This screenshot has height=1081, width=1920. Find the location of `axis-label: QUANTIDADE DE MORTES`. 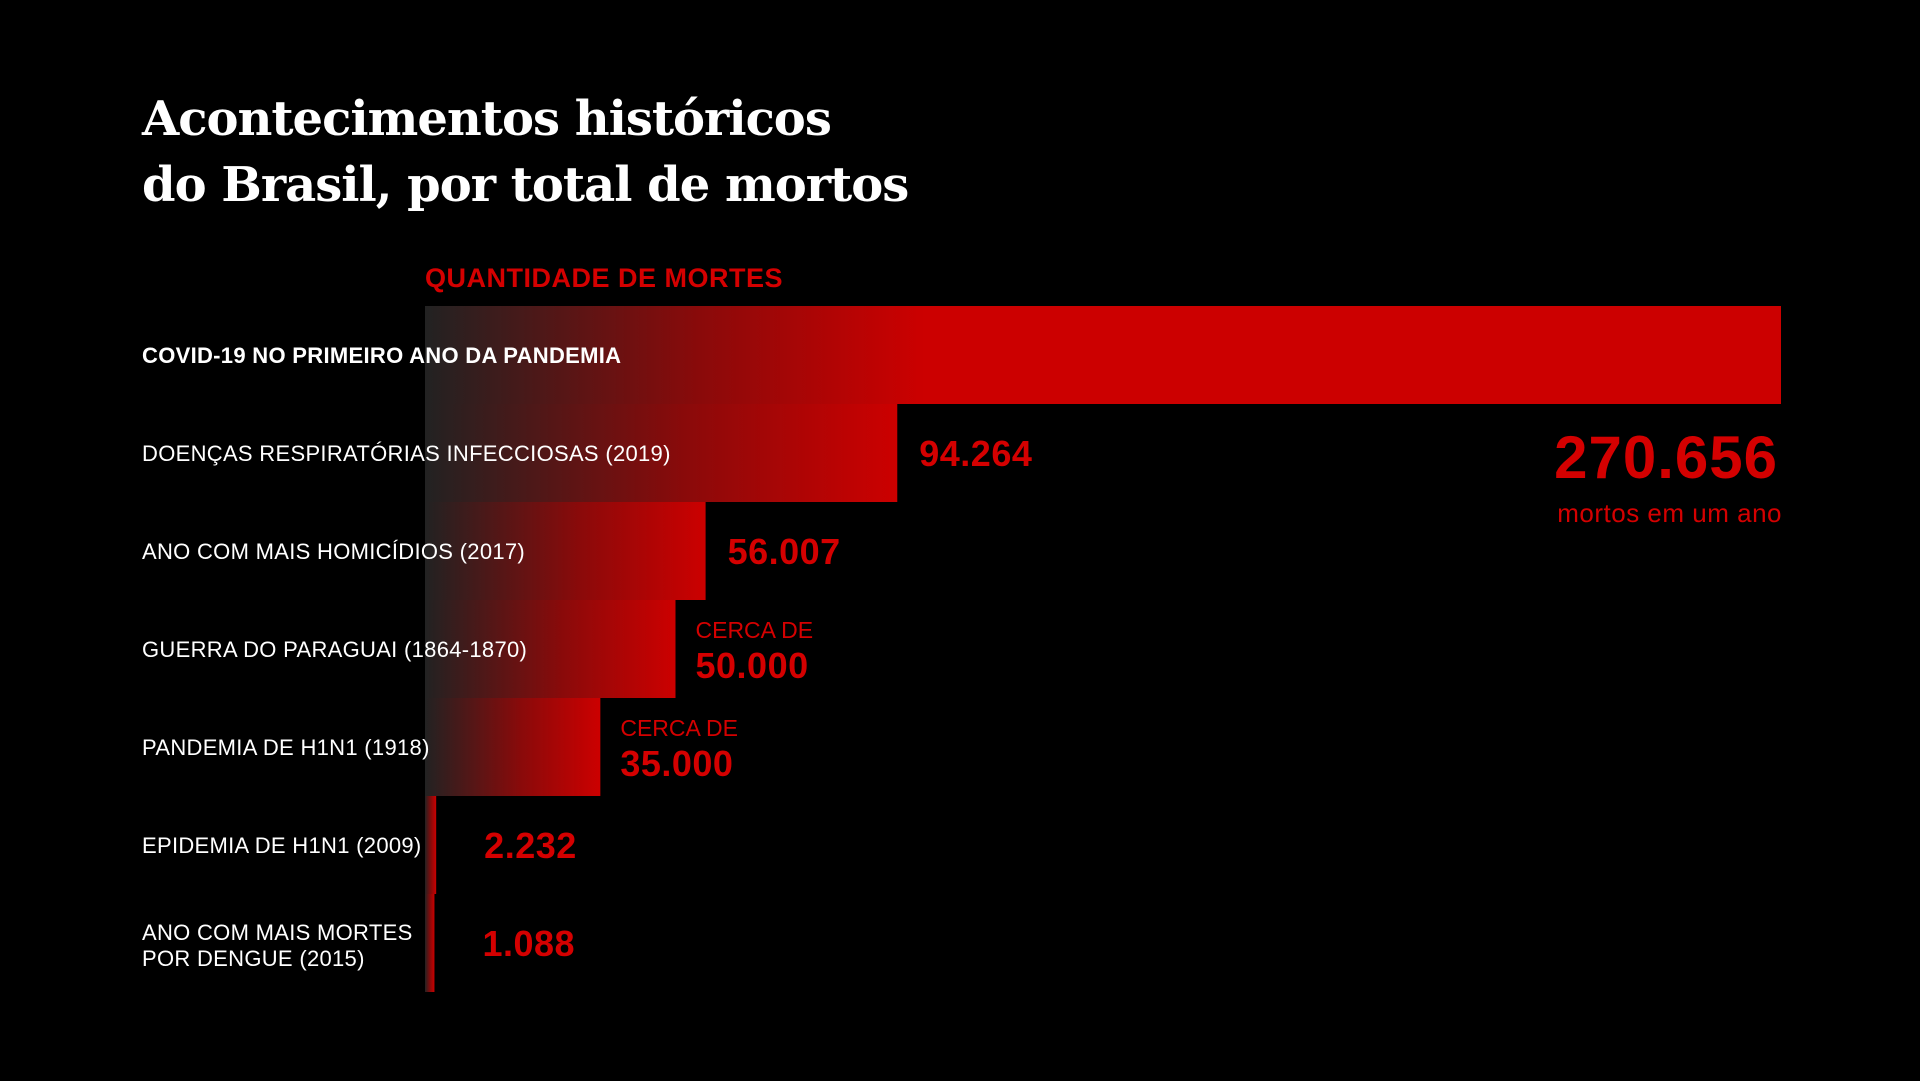

axis-label: QUANTIDADE DE MORTES is located at coordinates (604, 278).